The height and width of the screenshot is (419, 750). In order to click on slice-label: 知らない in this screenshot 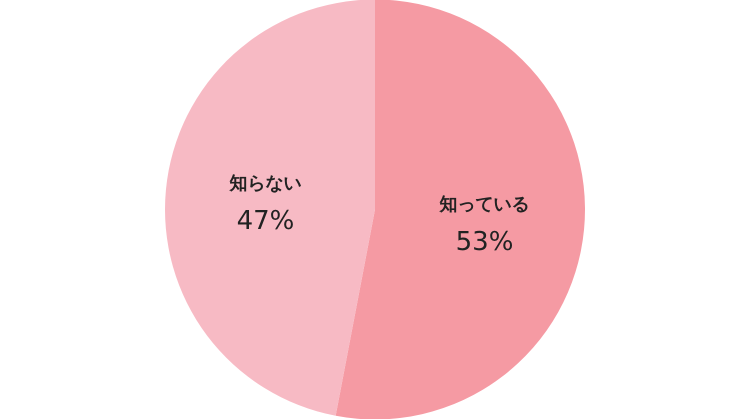, I will do `click(265, 183)`.